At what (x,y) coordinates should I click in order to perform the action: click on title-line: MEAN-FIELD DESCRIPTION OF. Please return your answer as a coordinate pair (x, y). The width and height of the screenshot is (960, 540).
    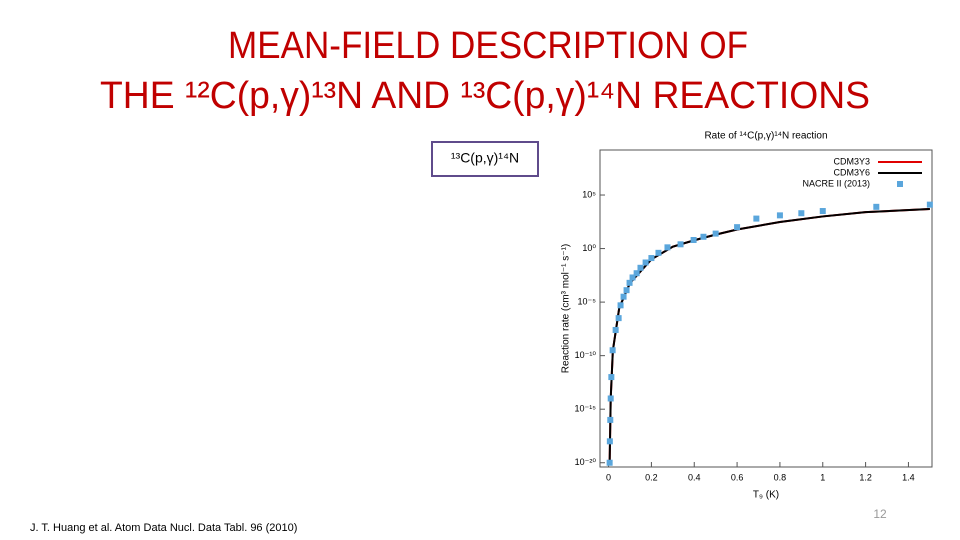
    Looking at the image, I should click on (488, 46).